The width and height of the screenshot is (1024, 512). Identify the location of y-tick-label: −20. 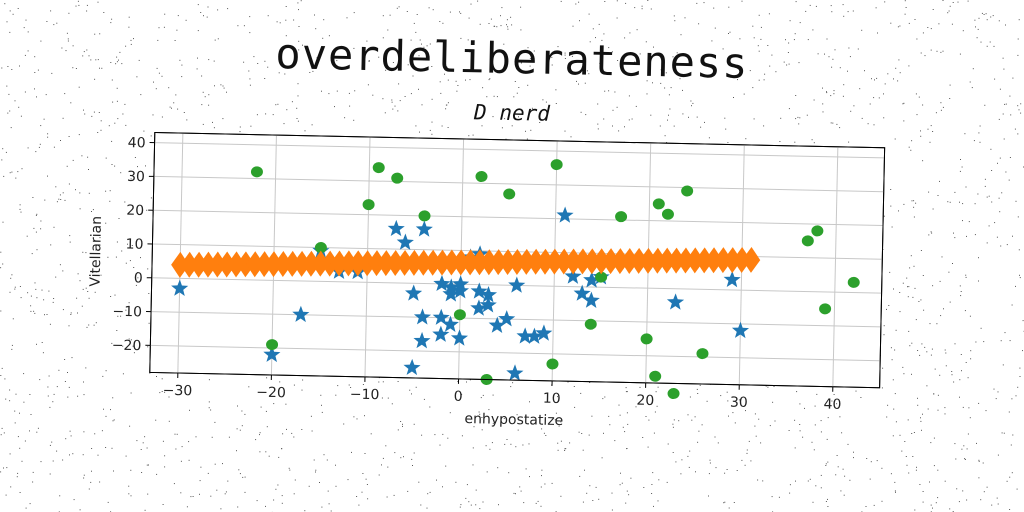
(127, 346).